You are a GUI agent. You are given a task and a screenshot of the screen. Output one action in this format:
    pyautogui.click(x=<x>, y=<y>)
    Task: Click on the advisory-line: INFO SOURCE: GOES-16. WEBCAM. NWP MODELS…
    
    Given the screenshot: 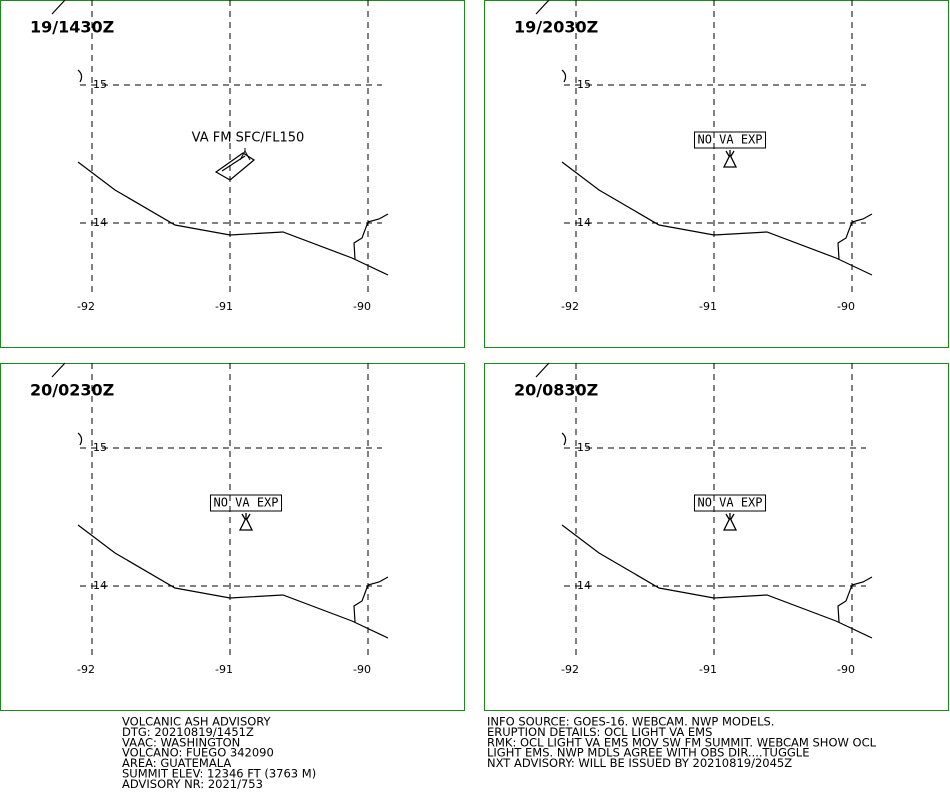 What is the action you would take?
    pyautogui.click(x=630, y=722)
    